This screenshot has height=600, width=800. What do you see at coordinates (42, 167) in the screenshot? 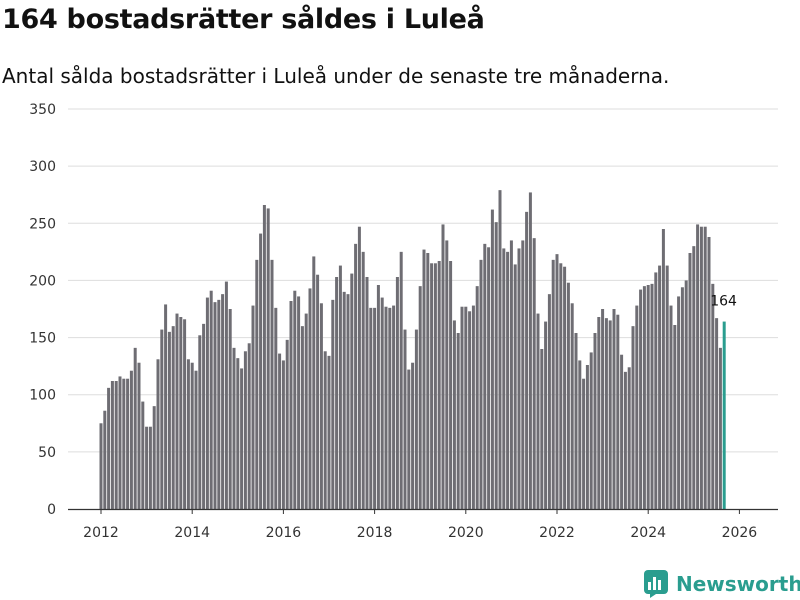
I see `y-tick-label: 300` at bounding box center [42, 167].